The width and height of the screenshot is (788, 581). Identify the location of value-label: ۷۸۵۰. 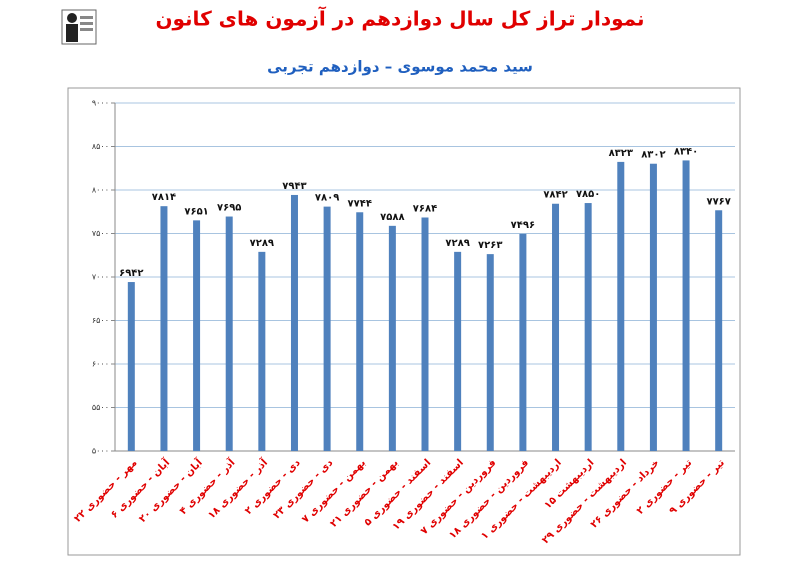
(588, 194).